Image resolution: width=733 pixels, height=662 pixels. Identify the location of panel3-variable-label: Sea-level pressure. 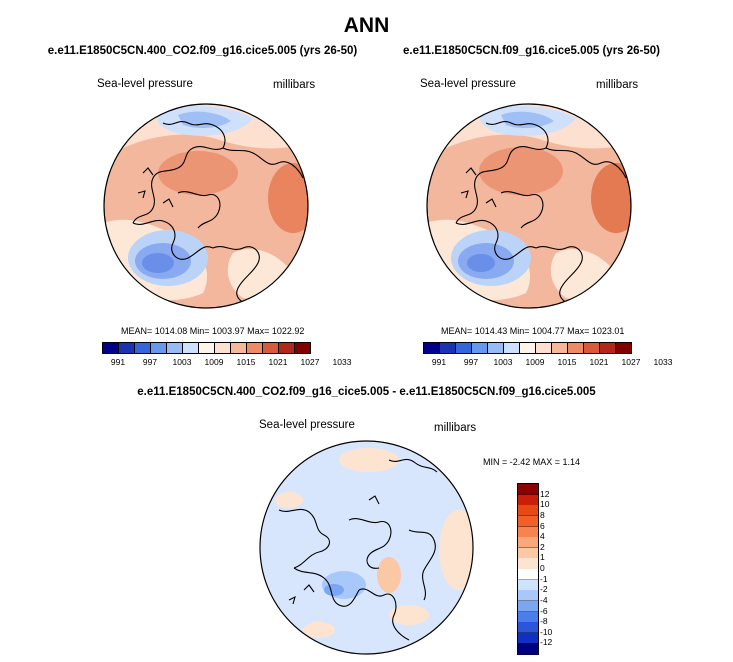
(307, 425).